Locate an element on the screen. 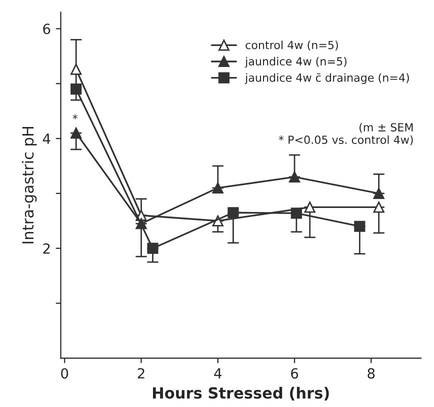 This screenshot has height=407, width=434. annotation: * is located at coordinates (75, 117).